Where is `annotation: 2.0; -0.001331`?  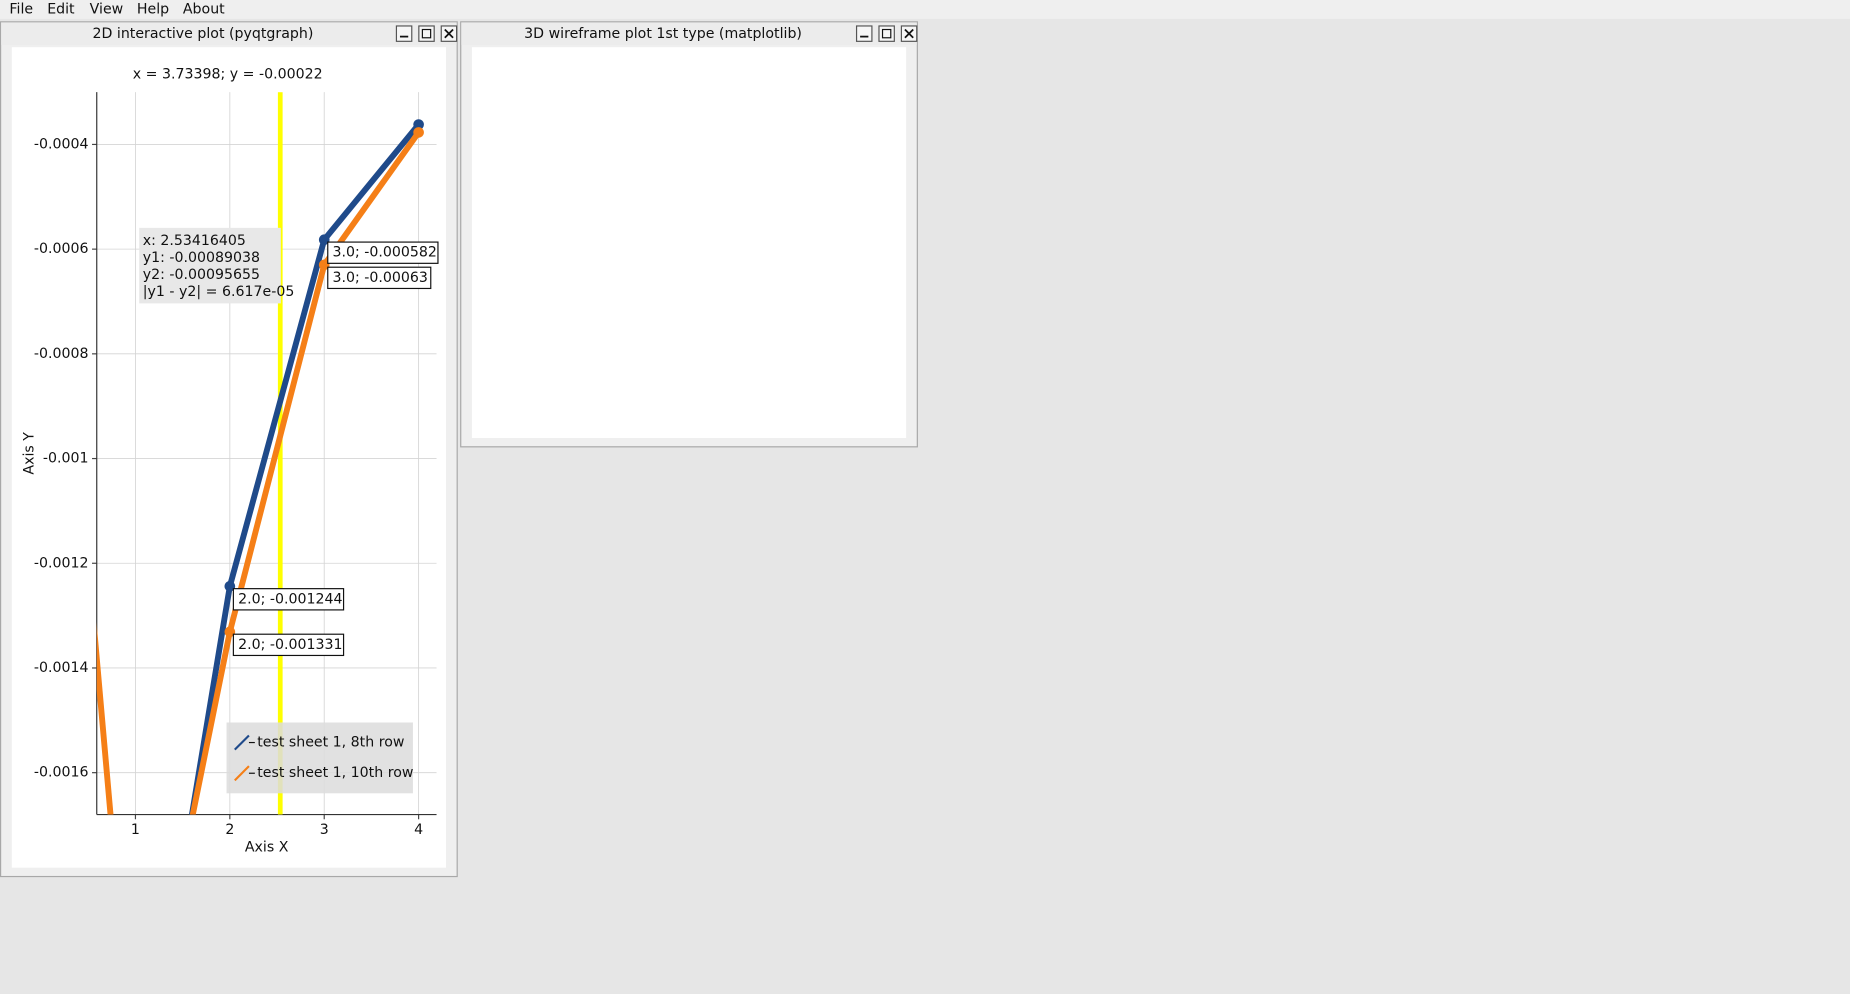
annotation: 2.0; -0.001331 is located at coordinates (290, 645).